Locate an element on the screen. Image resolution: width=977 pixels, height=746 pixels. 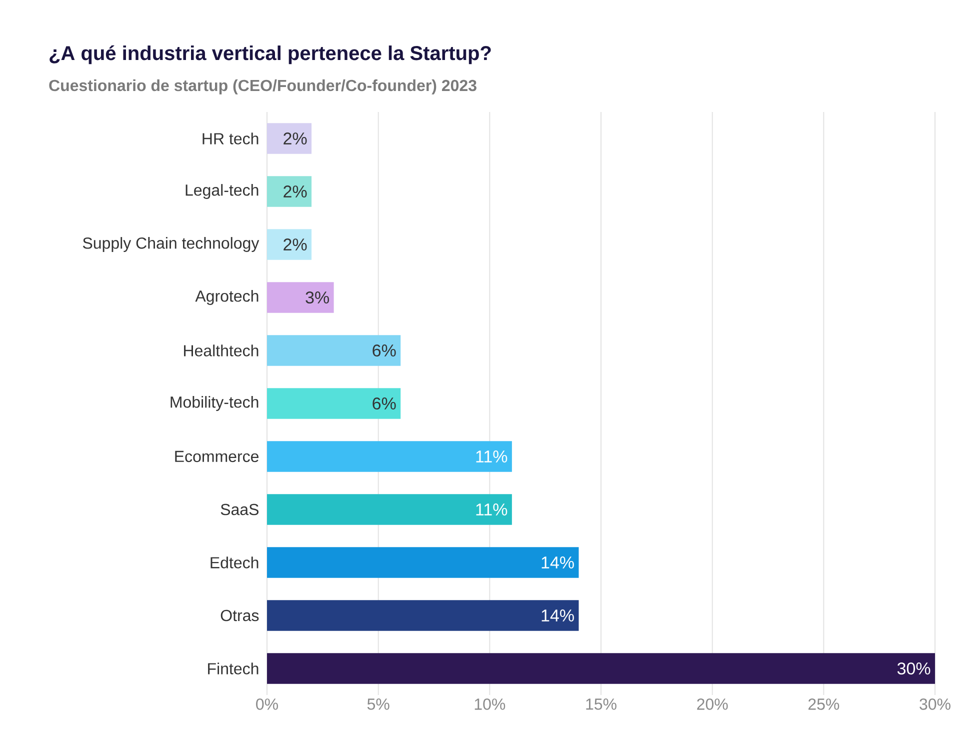
x-tick-label: 0% is located at coordinates (267, 704).